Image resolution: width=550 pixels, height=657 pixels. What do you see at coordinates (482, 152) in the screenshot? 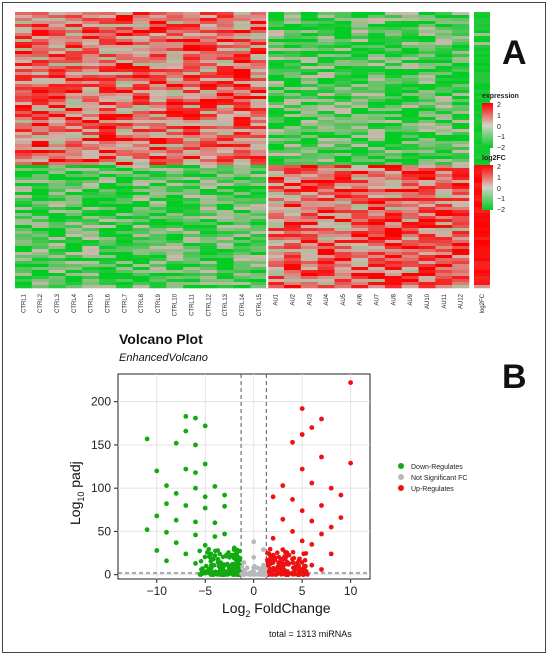
I see `log2fc-cell` at bounding box center [482, 152].